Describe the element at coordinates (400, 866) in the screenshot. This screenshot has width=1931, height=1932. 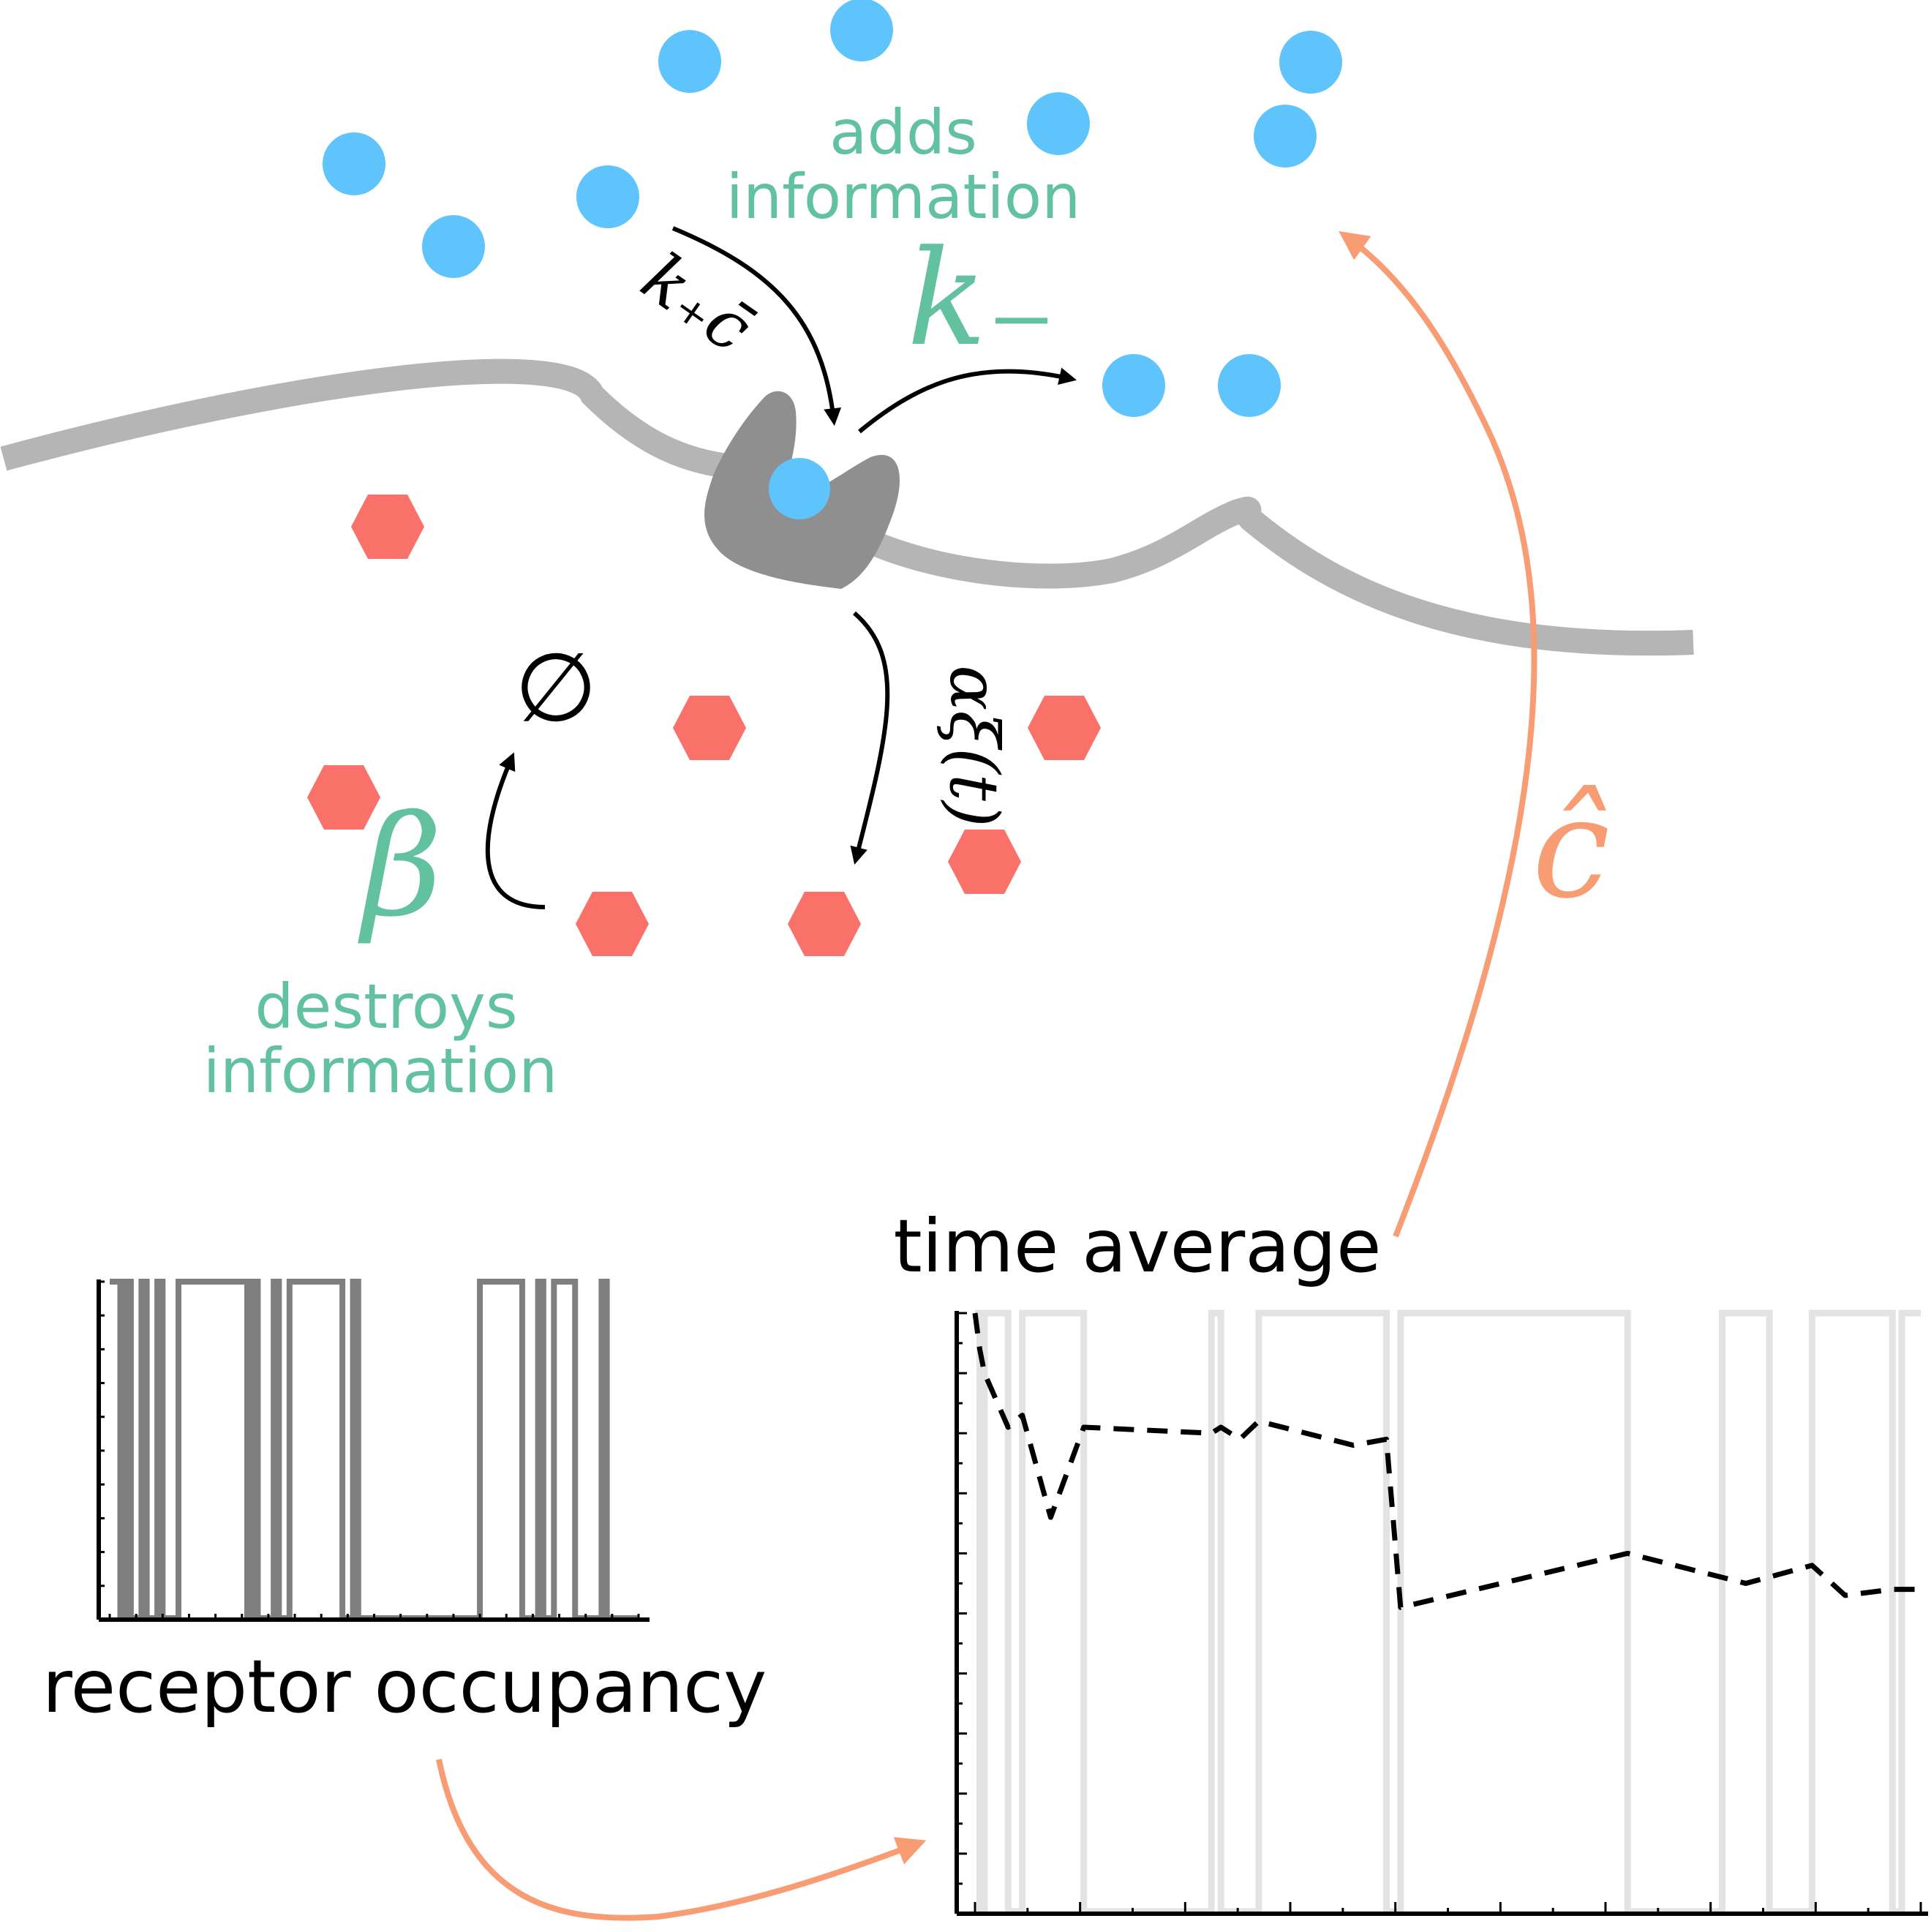
I see `decay-rate-label: β` at that location.